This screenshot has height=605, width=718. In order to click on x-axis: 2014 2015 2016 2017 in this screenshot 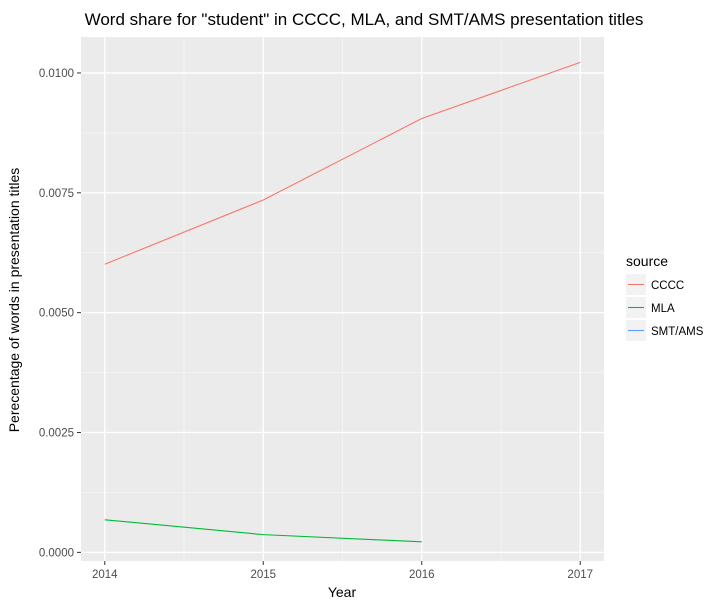, I will do `click(342, 571)`.